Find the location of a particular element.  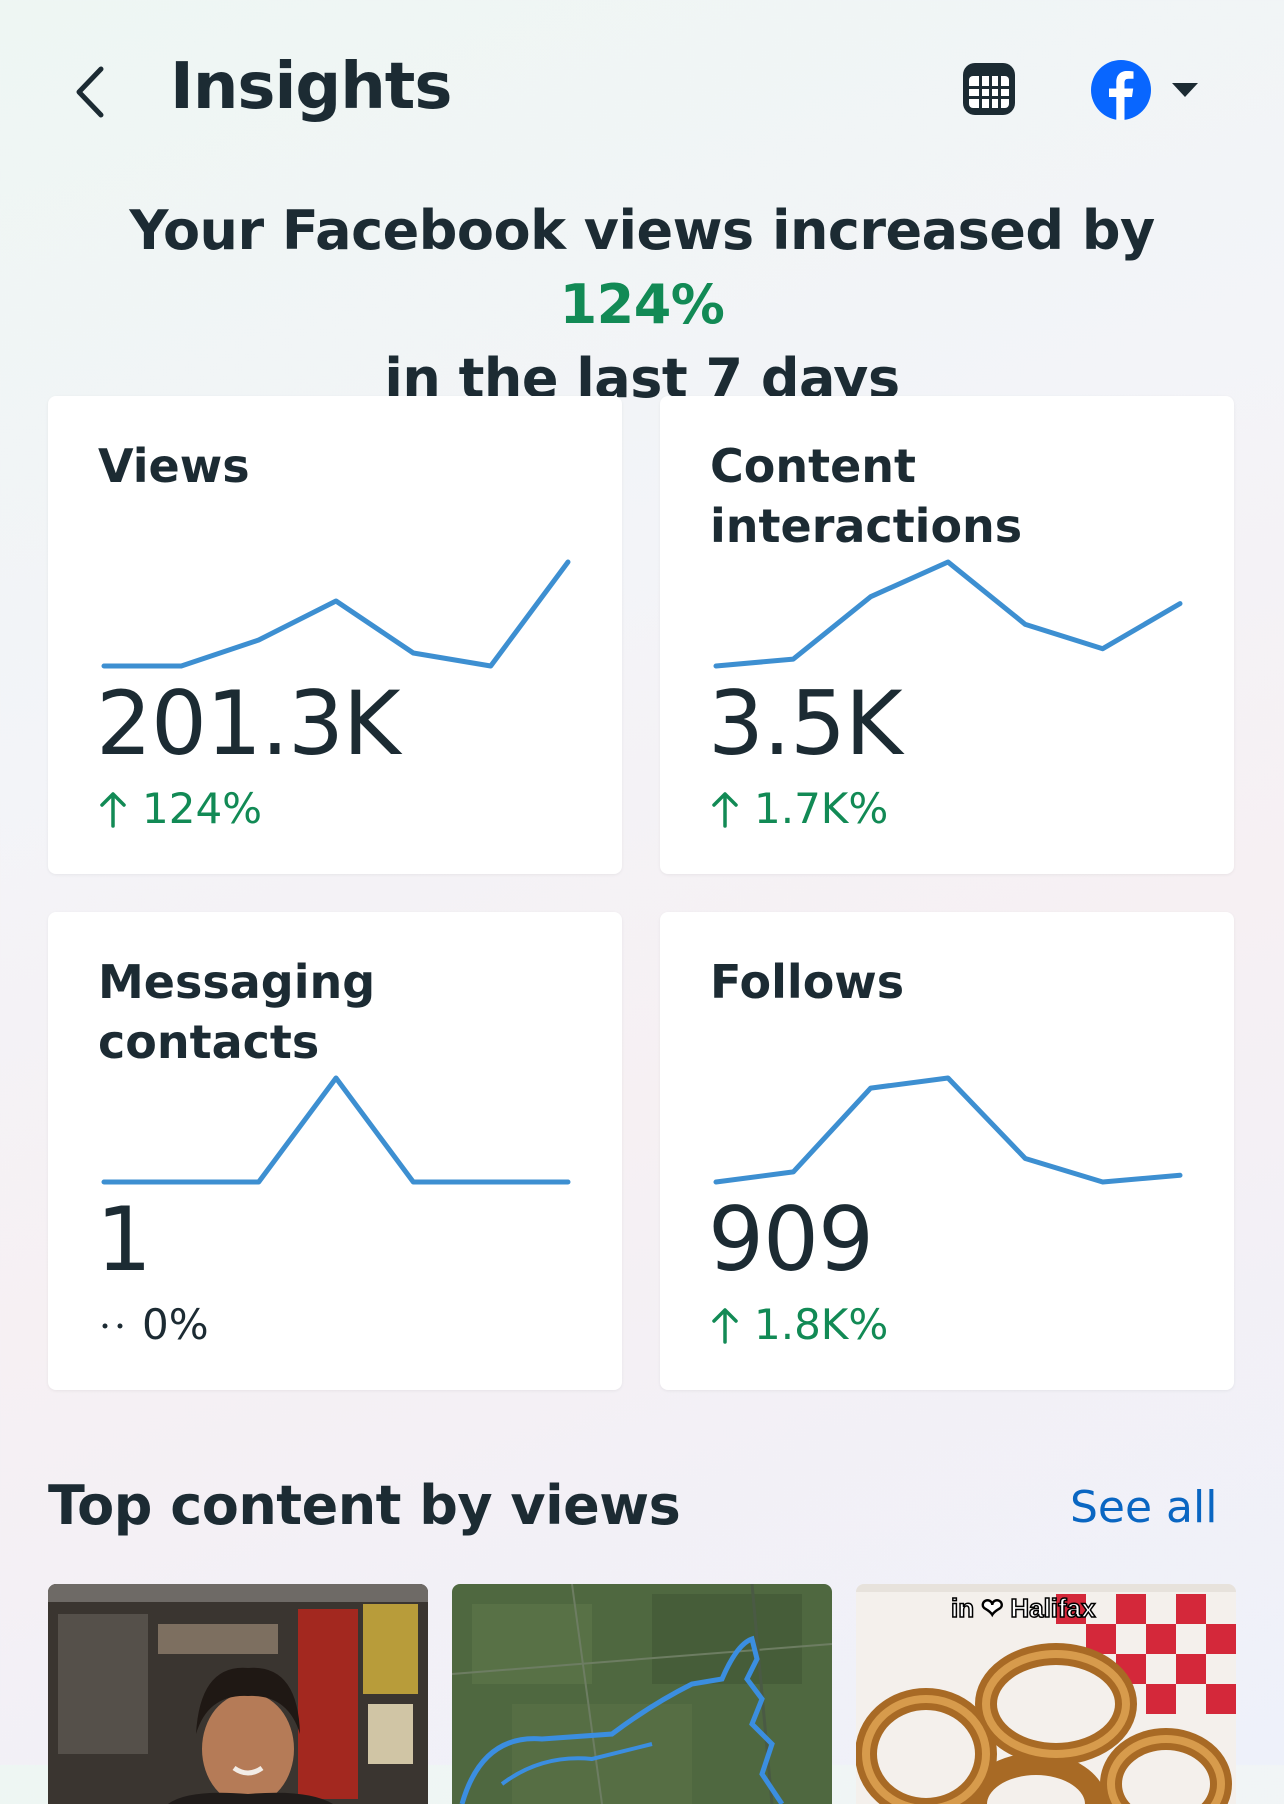

metric-card-follows: Follows 909 1.8K% is located at coordinates (947, 1151).